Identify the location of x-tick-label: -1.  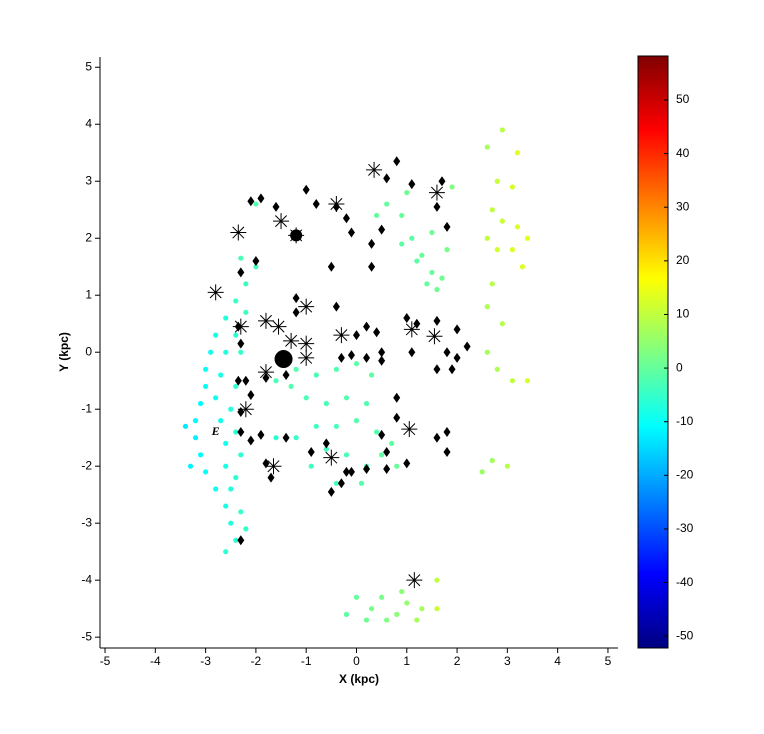
(306, 661).